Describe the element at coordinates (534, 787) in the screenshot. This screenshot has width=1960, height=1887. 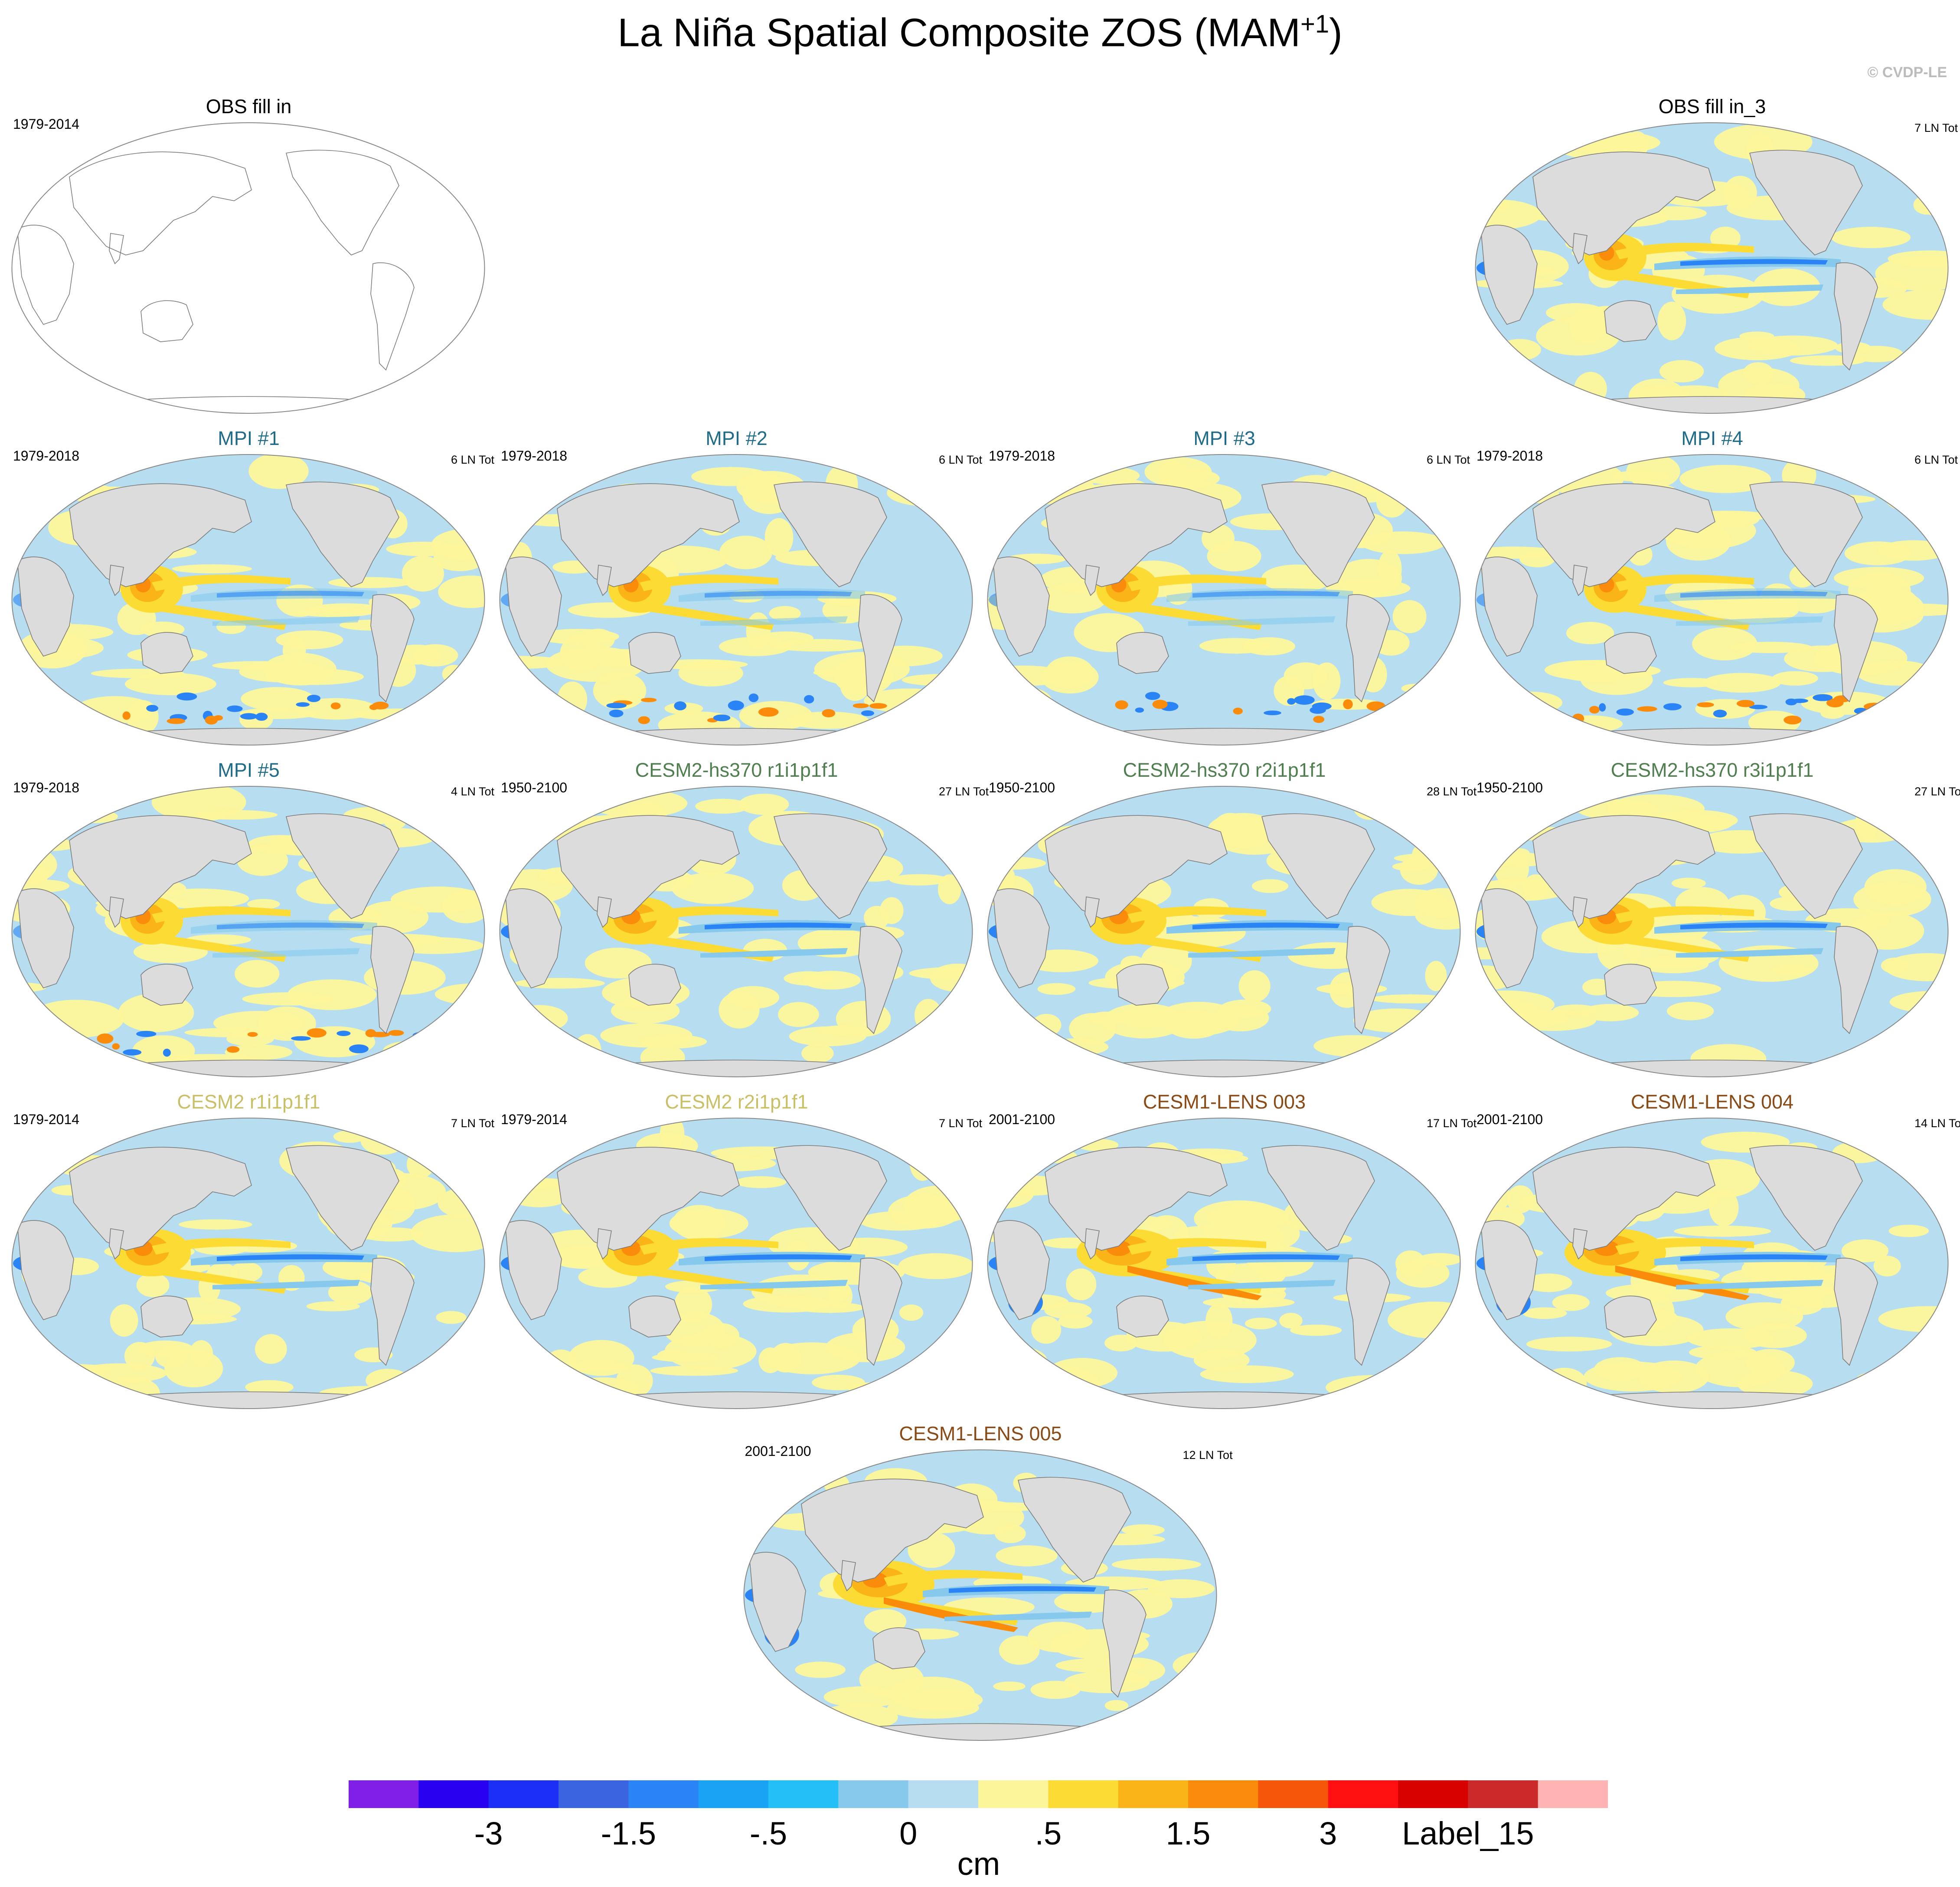
I see `panel-years: 1950-2100` at that location.